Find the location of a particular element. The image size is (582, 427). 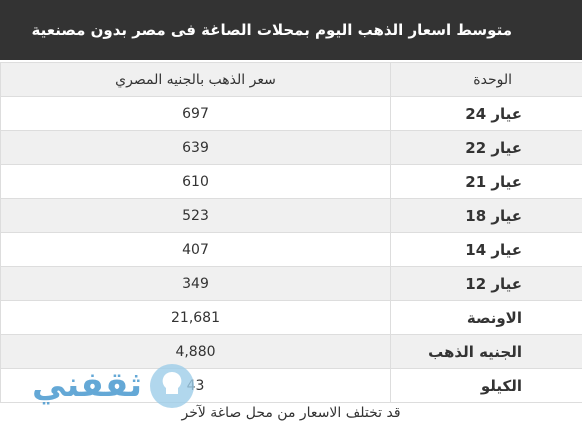

header-cell: الوحدة is located at coordinates (486, 79).